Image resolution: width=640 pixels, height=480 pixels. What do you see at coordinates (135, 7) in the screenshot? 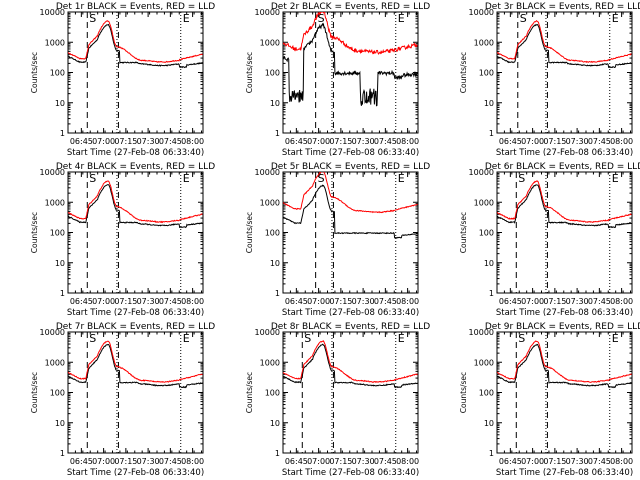
I see `chart-title: Det 1r BLACK = Events, RED = LLD` at bounding box center [135, 7].